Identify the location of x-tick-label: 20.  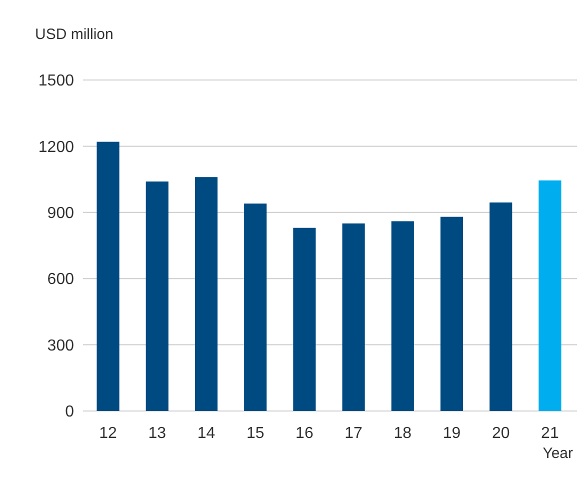
(501, 433).